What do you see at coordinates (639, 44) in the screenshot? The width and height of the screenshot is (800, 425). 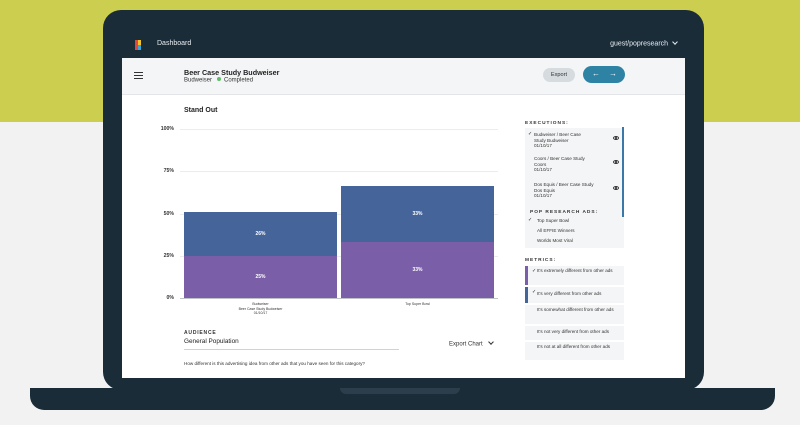 I see `user-name: guest/popresearch` at bounding box center [639, 44].